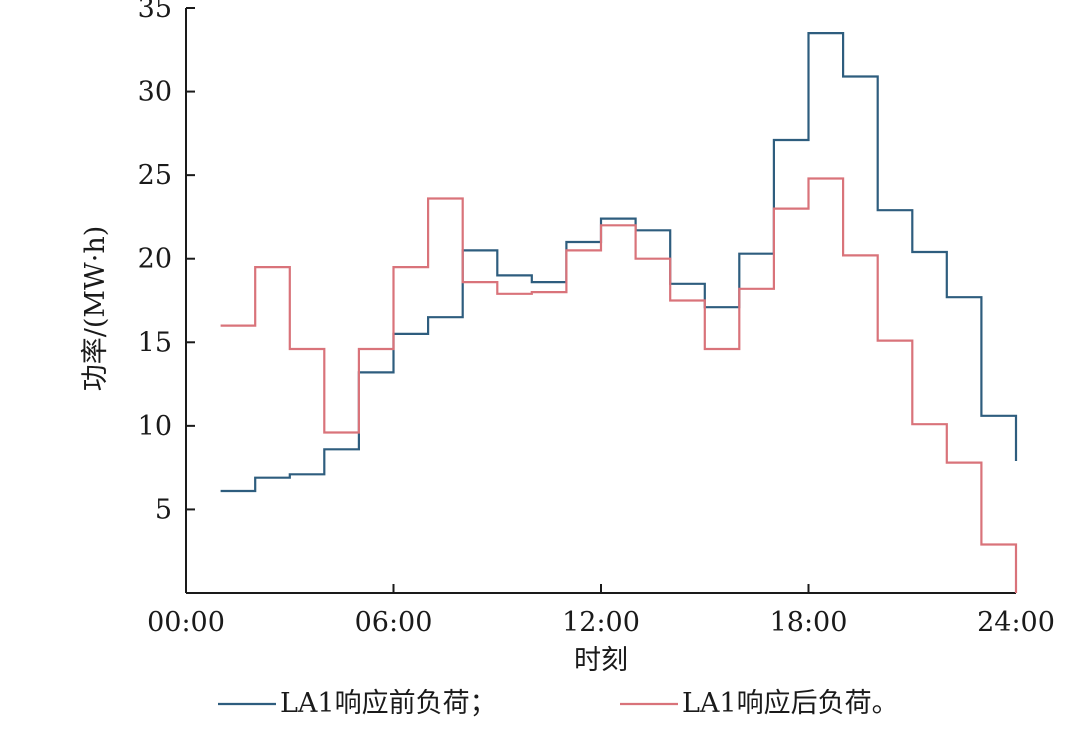 The image size is (1079, 756). What do you see at coordinates (186, 622) in the screenshot?
I see `x-tick-label: 00:00` at bounding box center [186, 622].